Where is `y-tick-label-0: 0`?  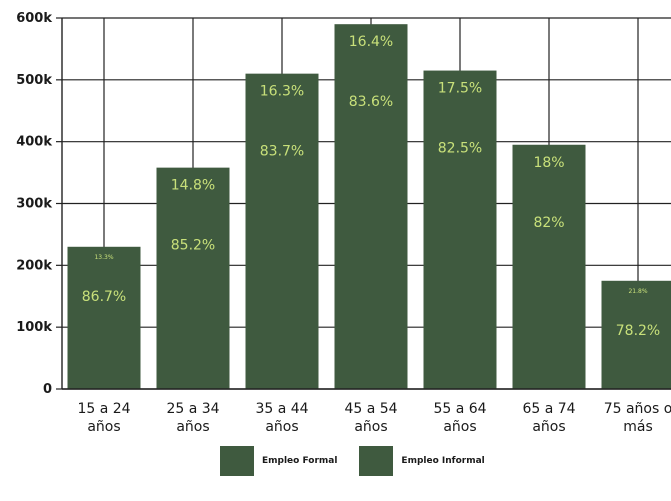 y-tick-label-0: 0 is located at coordinates (47, 389).